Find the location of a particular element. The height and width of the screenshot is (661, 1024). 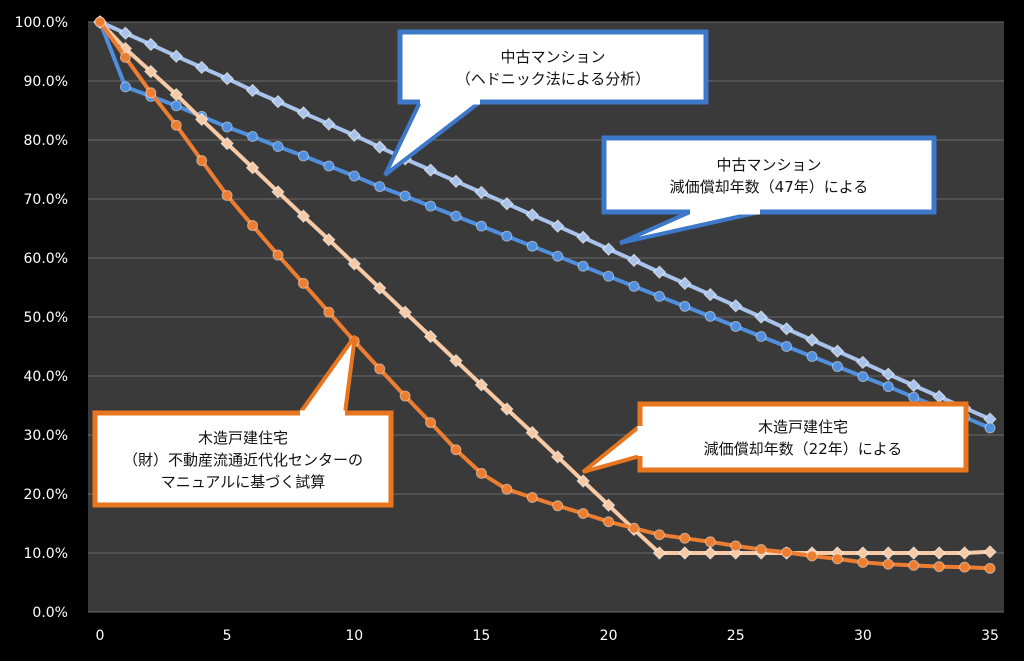

y-tick-label: 0.0% is located at coordinates (50, 613).